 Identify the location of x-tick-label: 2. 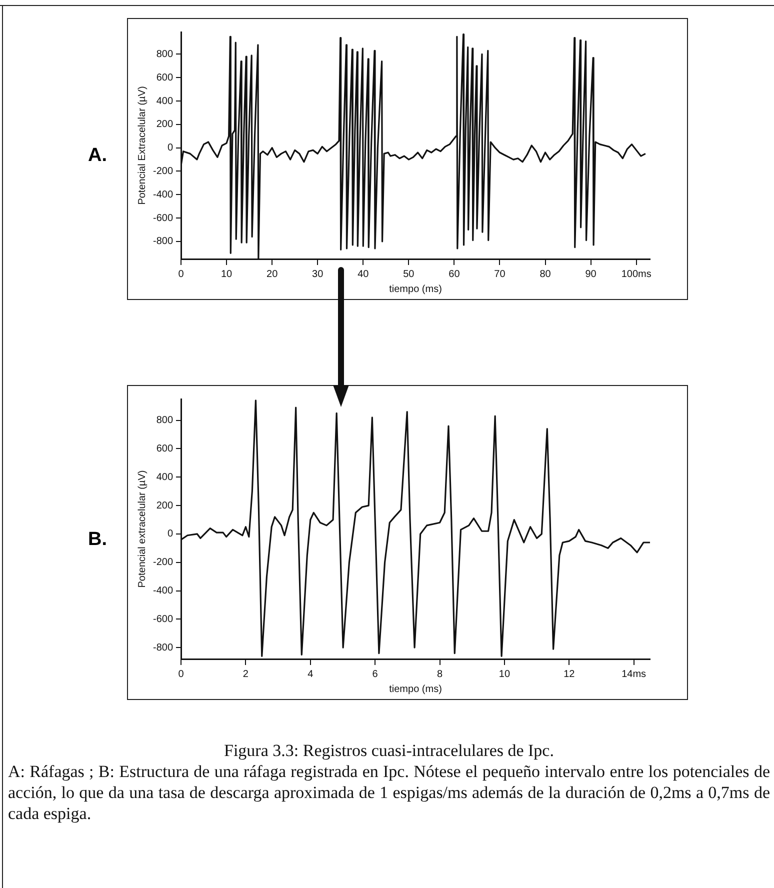
(245, 674).